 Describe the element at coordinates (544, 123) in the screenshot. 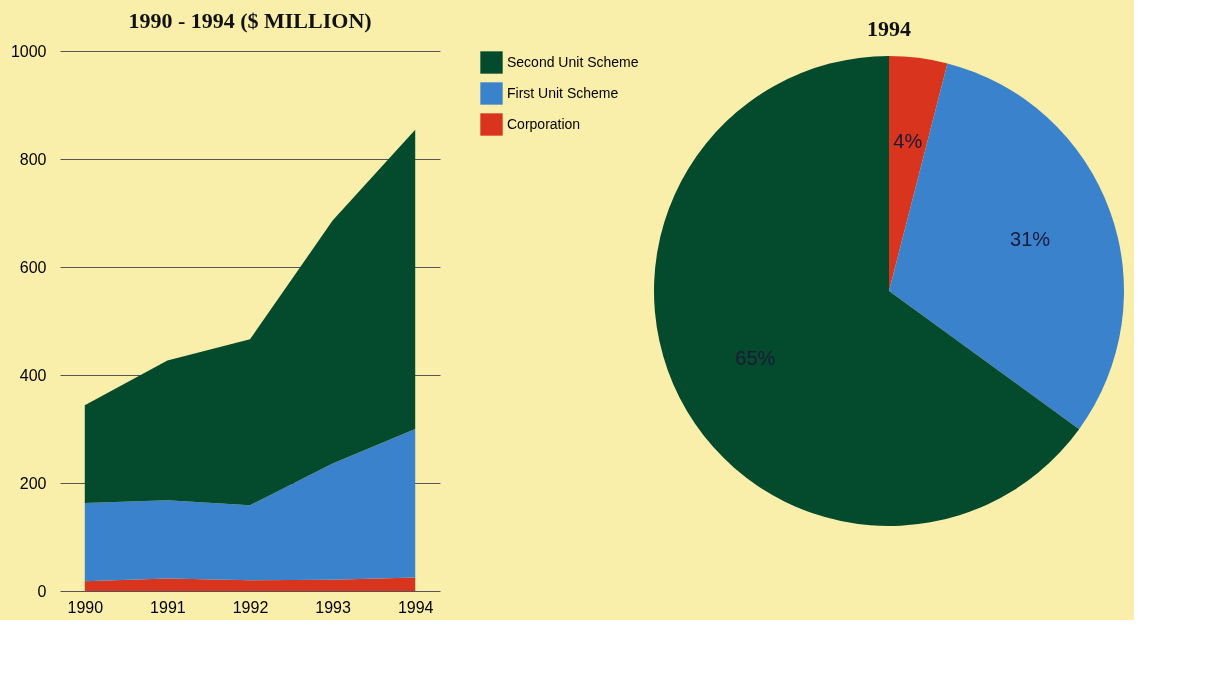

I see `legend-label: Corporation` at that location.